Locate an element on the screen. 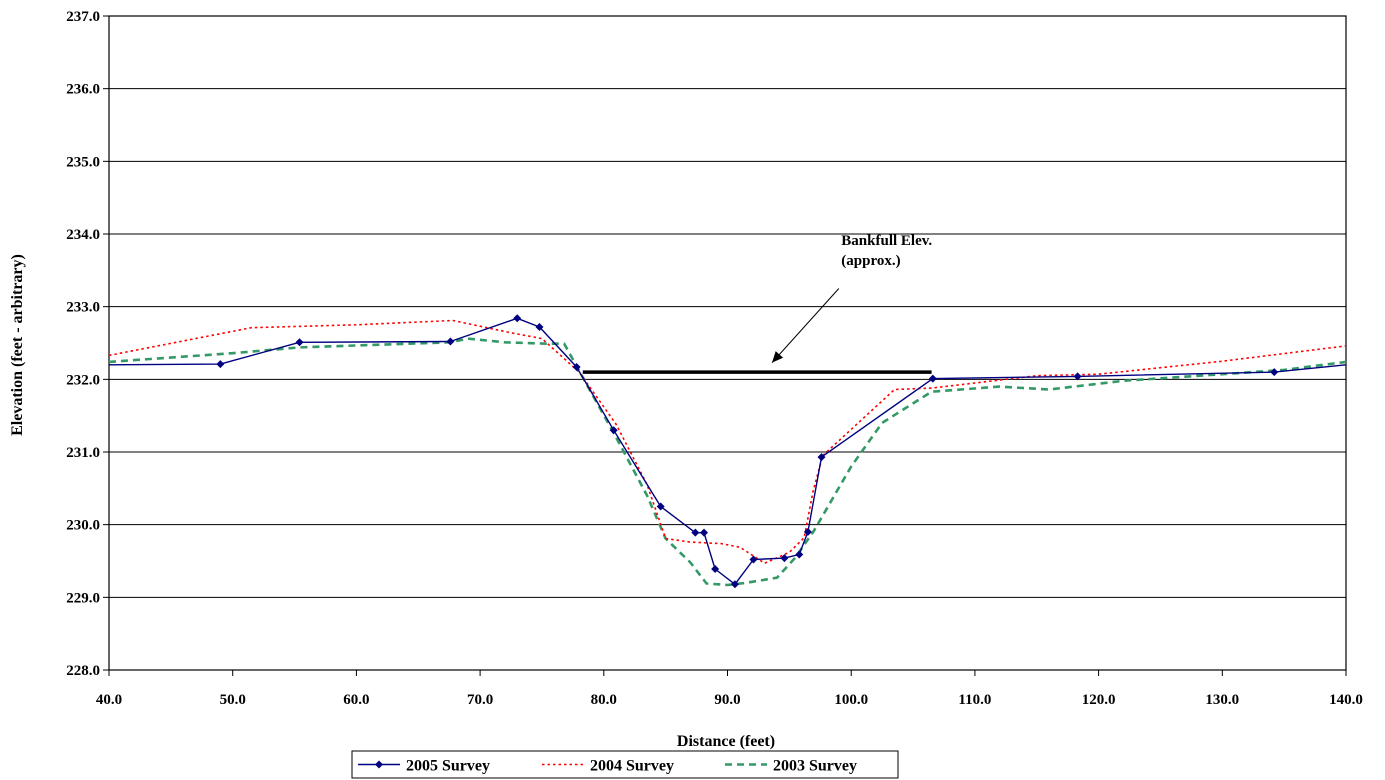 Image resolution: width=1385 pixels, height=780 pixels. x-tick-label: 70.0 is located at coordinates (480, 700).